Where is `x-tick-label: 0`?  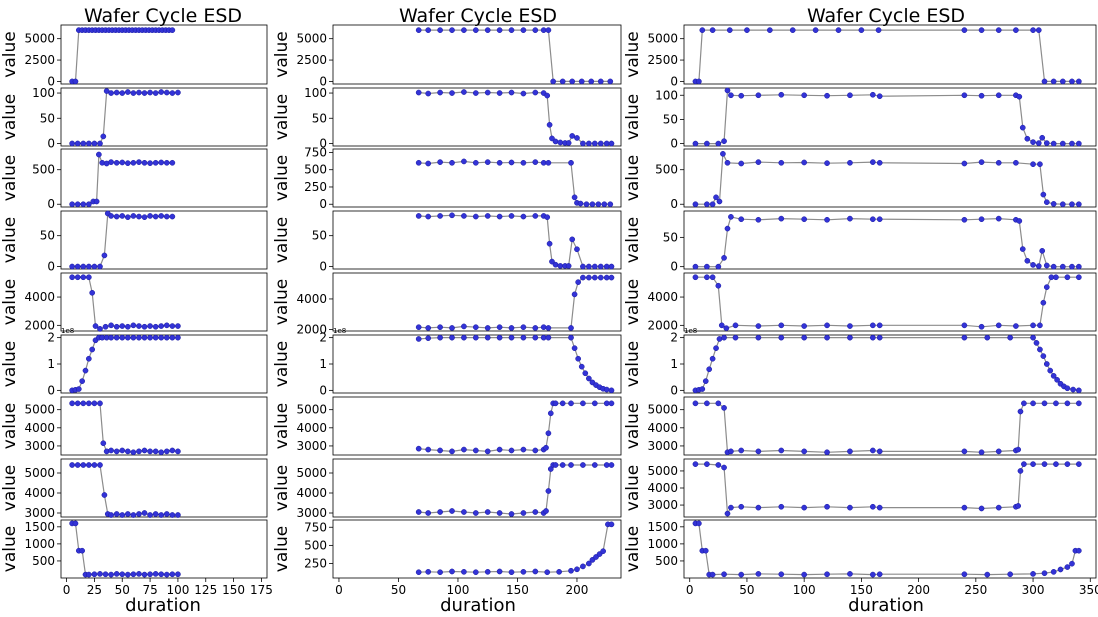
x-tick-label: 0 is located at coordinates (690, 590).